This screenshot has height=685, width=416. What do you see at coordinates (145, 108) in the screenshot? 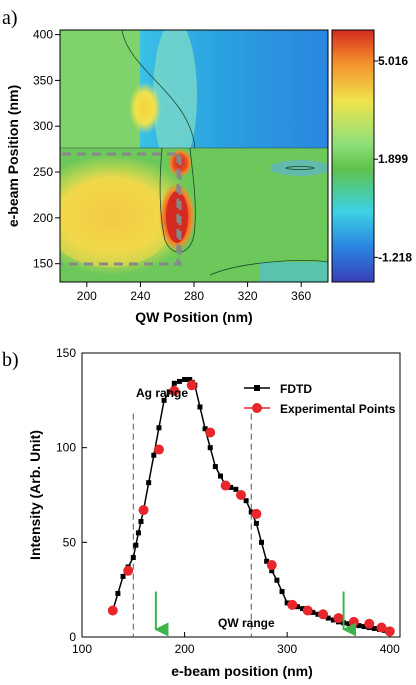
I see `heatmap-upper-yellow-spot` at bounding box center [145, 108].